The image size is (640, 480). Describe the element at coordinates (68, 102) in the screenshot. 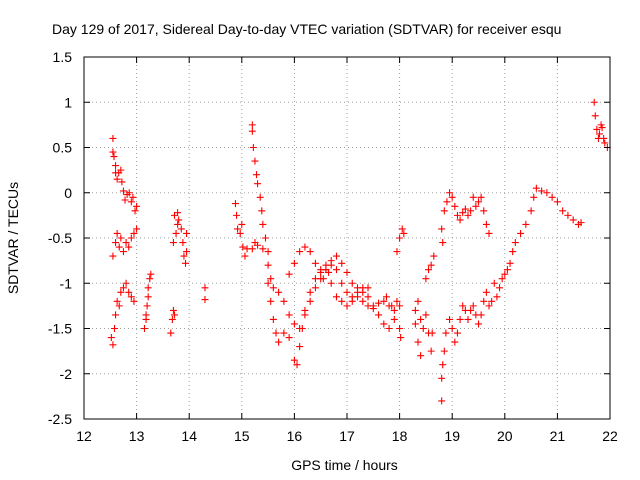

I see `y-tick-label: 1` at that location.